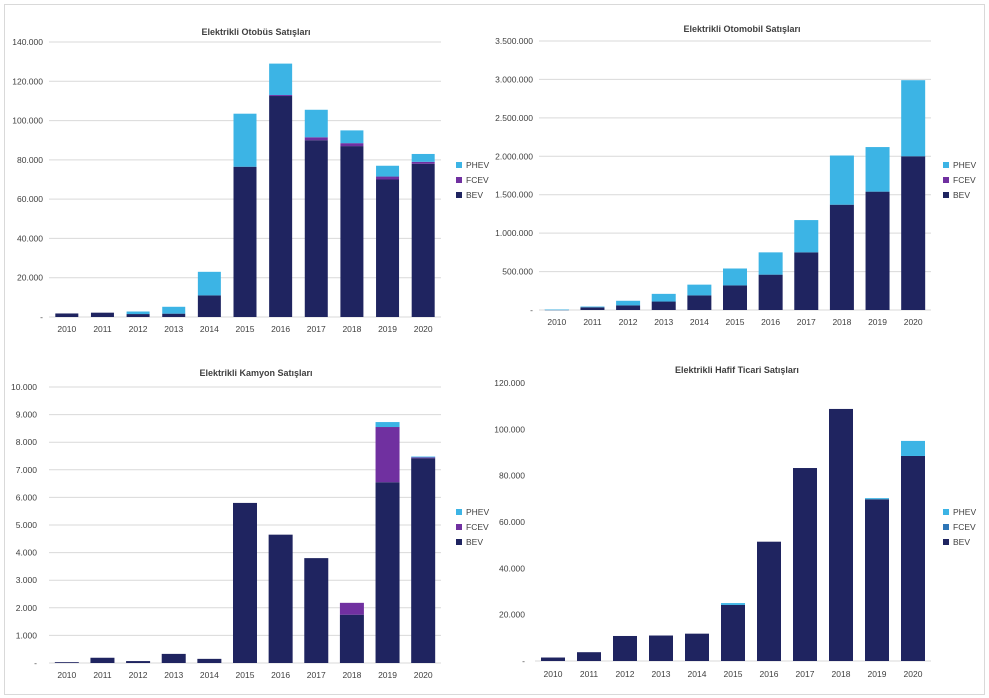  What do you see at coordinates (769, 674) in the screenshot?
I see `chart4-xtick-label: 2016` at bounding box center [769, 674].